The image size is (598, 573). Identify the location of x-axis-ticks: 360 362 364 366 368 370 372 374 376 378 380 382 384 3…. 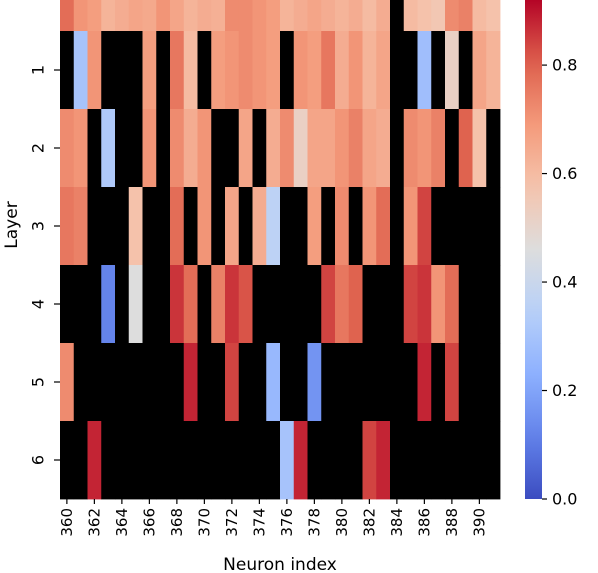
(273, 518).